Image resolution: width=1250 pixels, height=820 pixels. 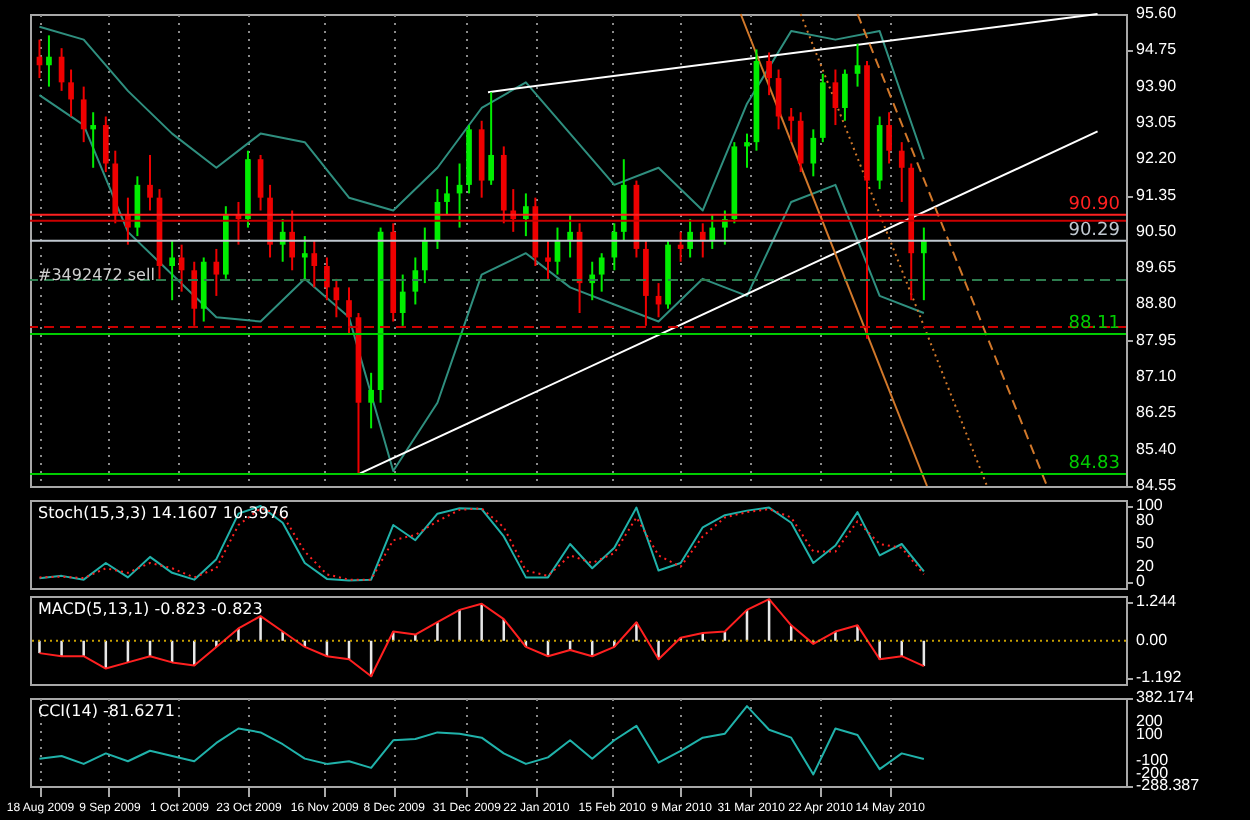 I want to click on chart-title: MACD(5,13,1) -0.823 -0.823, so click(x=150, y=609).